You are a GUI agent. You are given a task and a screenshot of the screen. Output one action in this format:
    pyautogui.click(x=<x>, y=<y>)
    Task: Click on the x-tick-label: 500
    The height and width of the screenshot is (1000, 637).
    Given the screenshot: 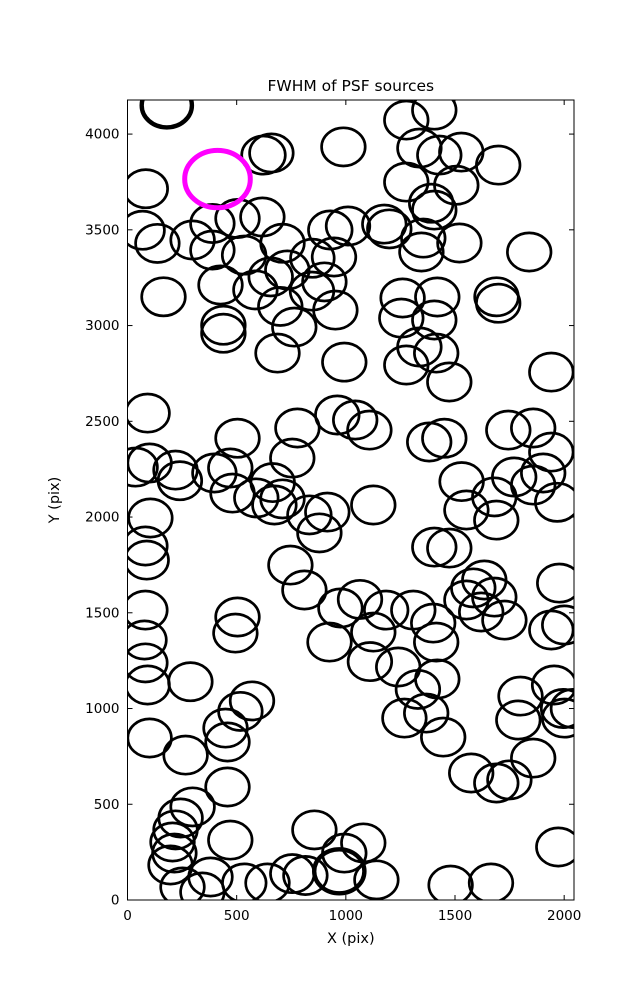 What is the action you would take?
    pyautogui.click(x=237, y=916)
    